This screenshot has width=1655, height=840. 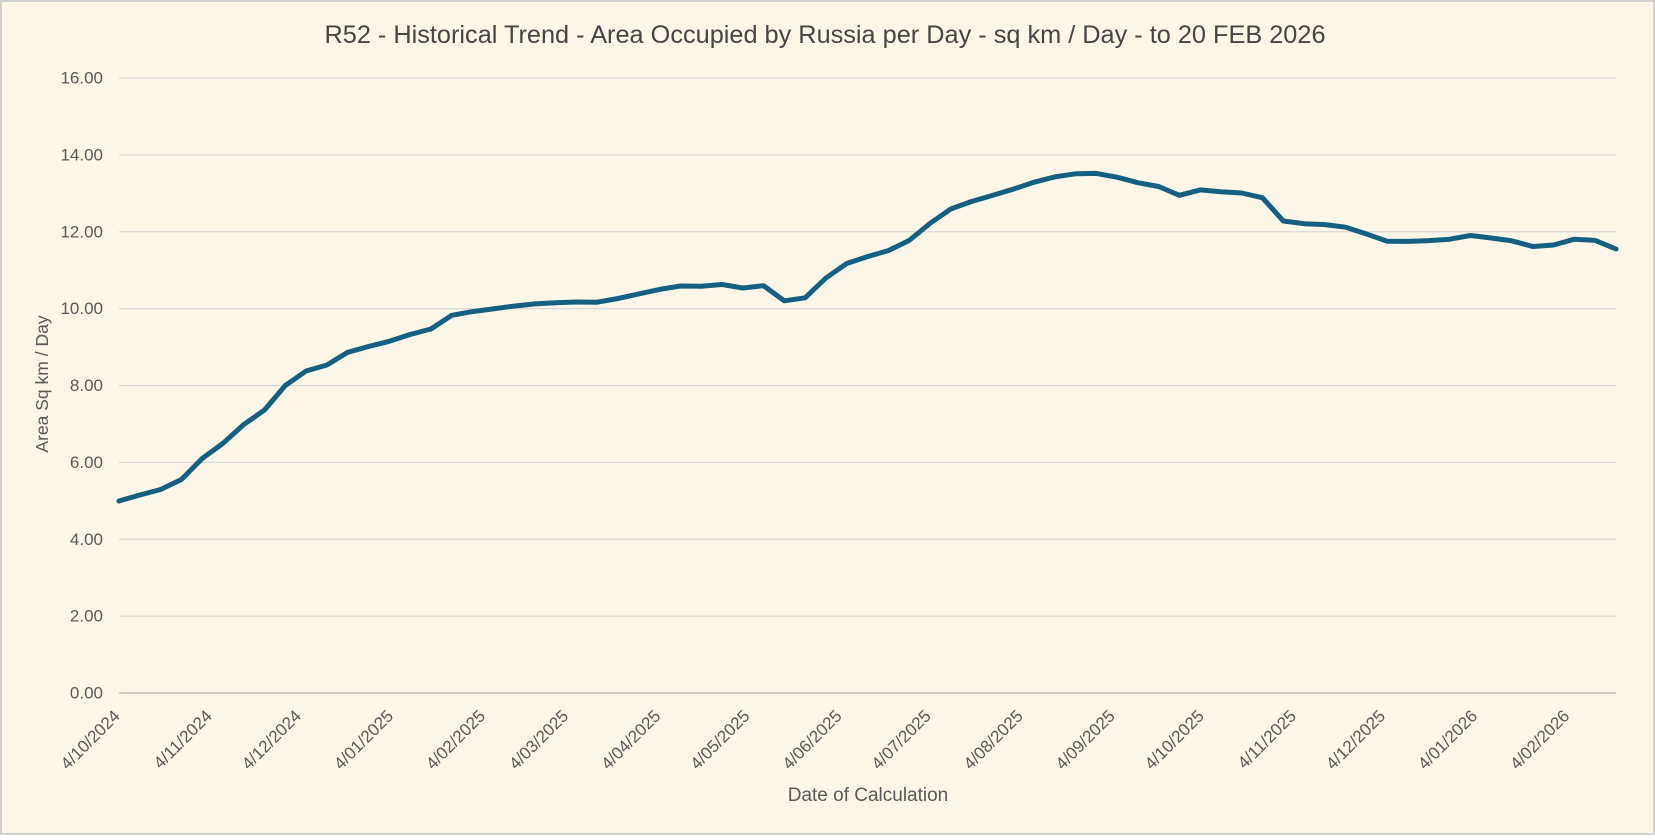 I want to click on svg-text: 10.00, so click(x=81, y=308).